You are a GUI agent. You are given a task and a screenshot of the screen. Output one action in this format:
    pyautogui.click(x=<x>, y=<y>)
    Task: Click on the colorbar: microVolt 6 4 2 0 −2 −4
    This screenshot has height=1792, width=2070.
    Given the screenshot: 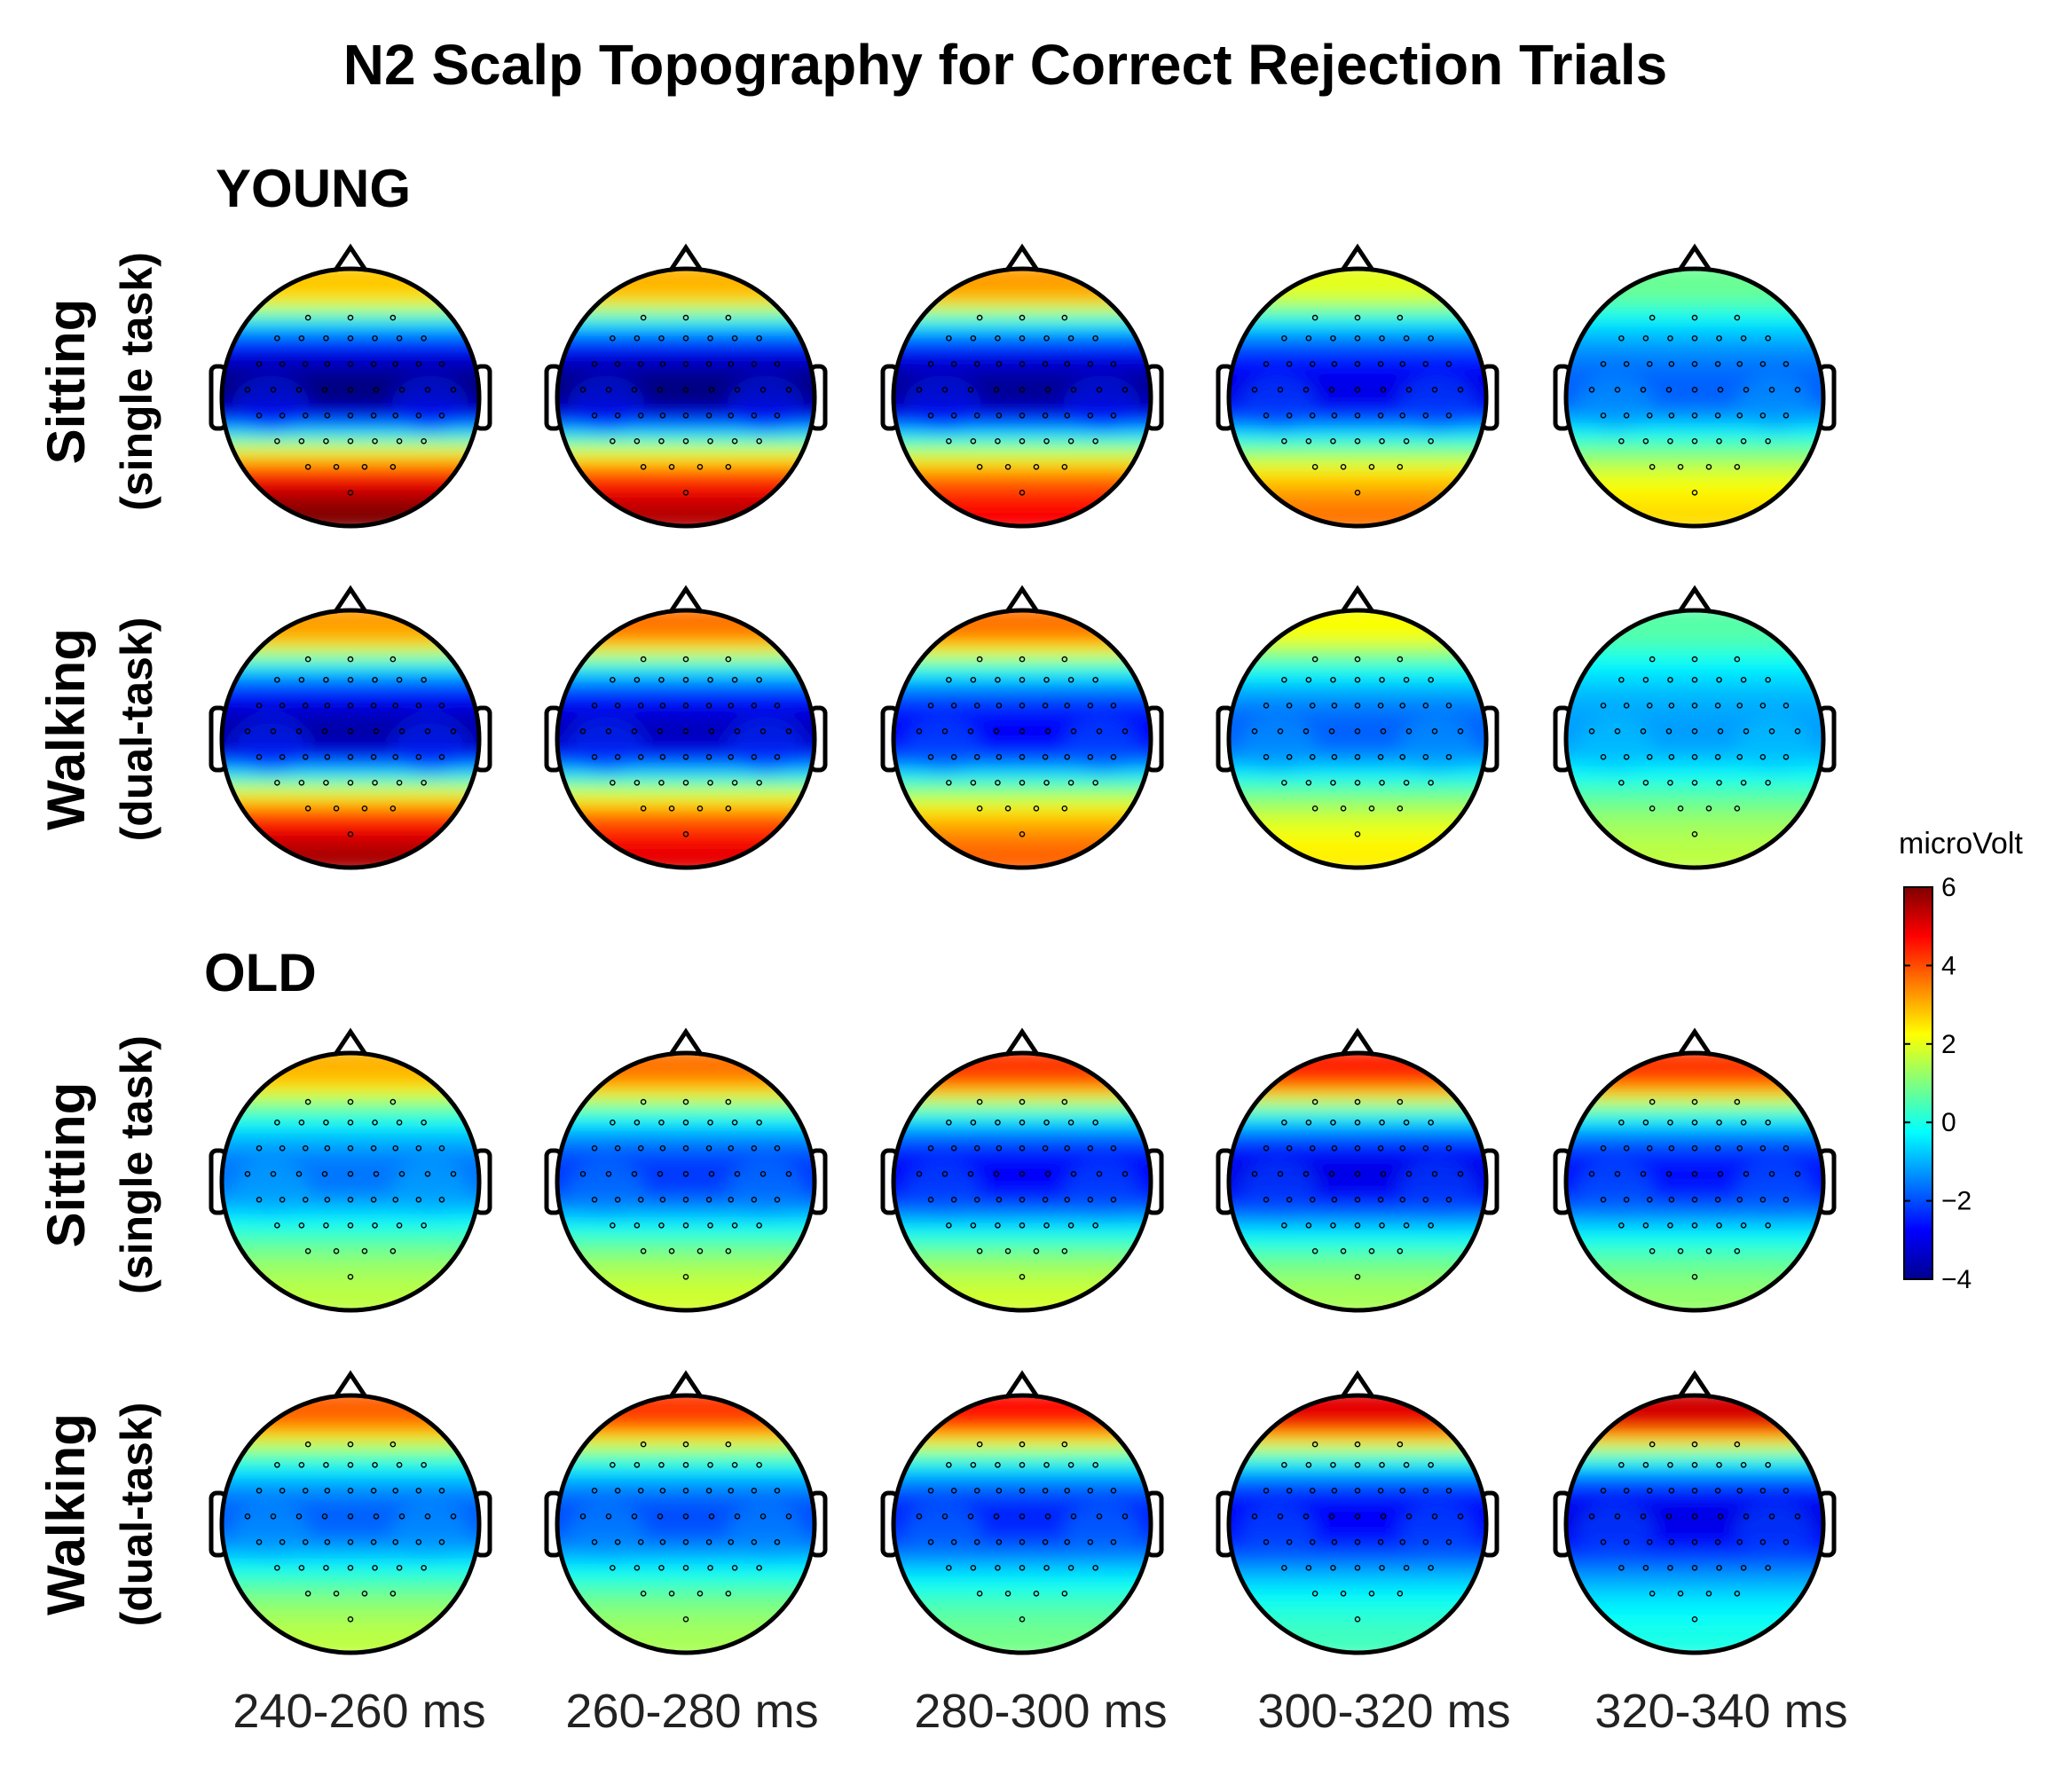 What is the action you would take?
    pyautogui.click(x=1961, y=1060)
    